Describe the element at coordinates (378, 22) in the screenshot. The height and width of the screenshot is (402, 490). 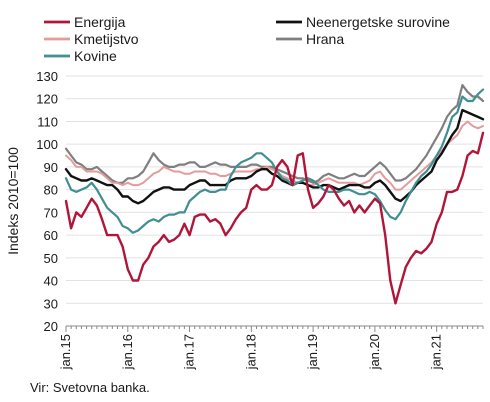
I see `legend-label: Neenergetske surovine` at that location.